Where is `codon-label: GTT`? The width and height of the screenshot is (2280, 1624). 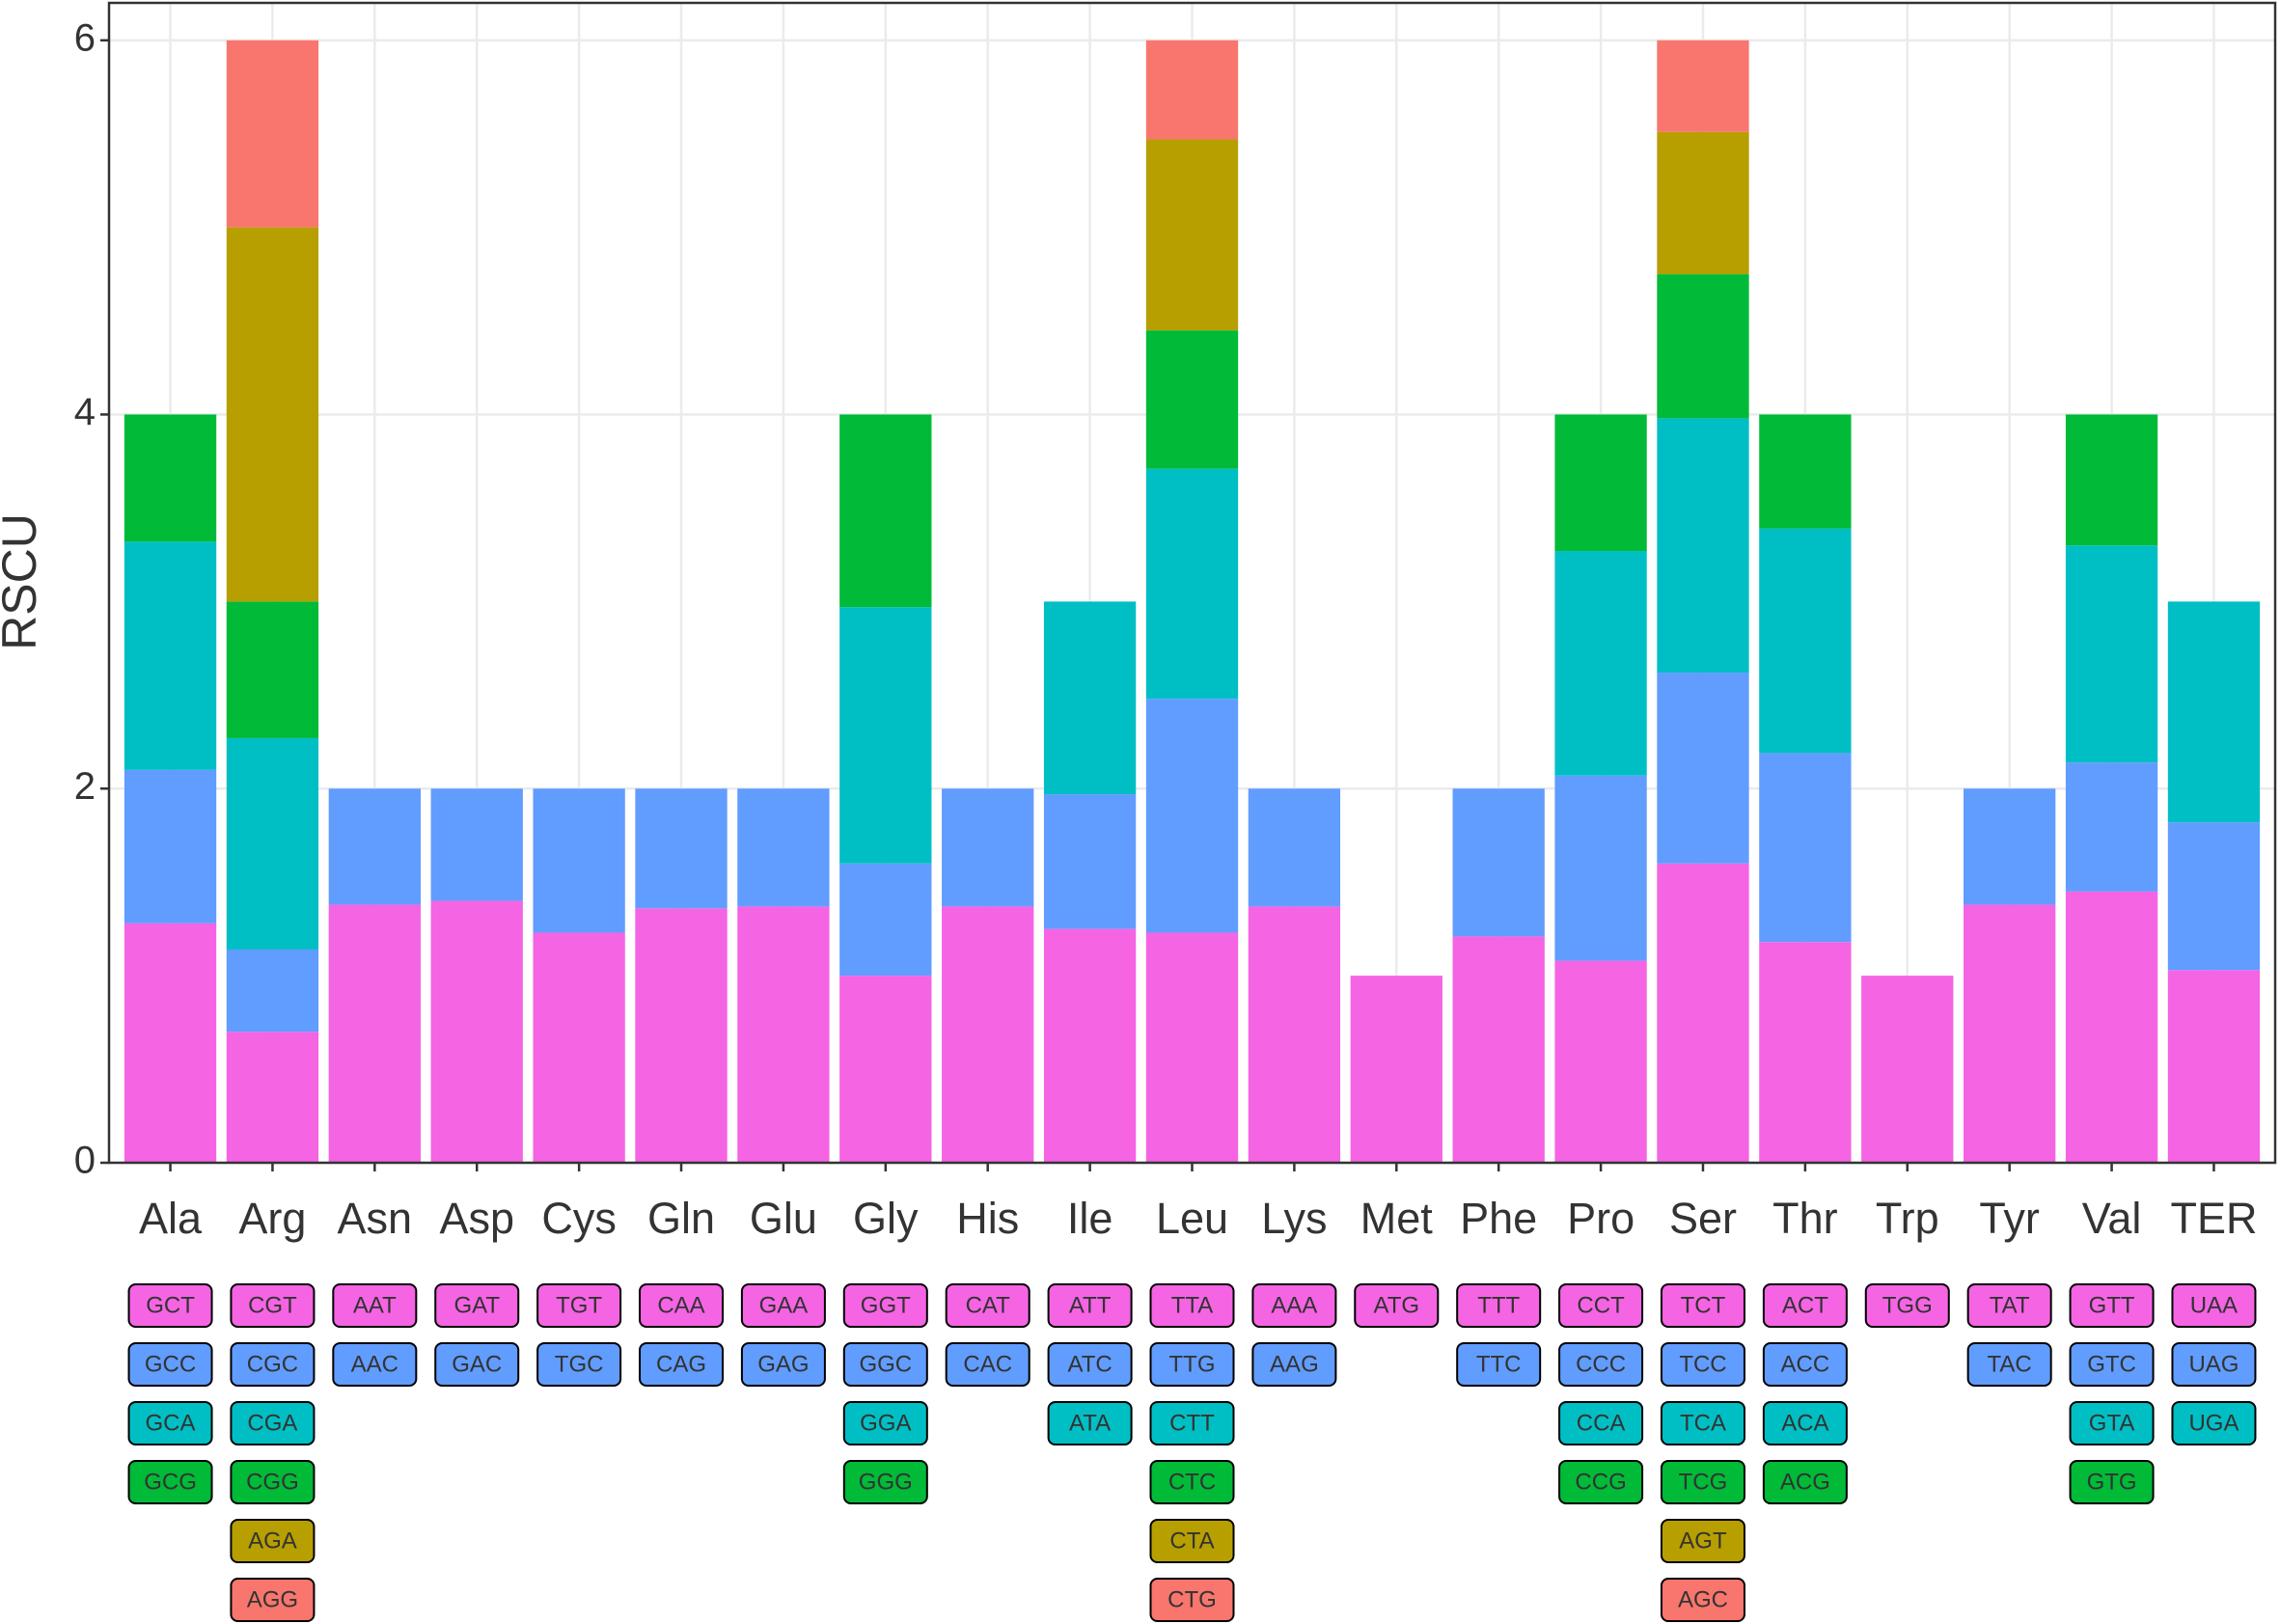 codon-label: GTT is located at coordinates (2112, 1305).